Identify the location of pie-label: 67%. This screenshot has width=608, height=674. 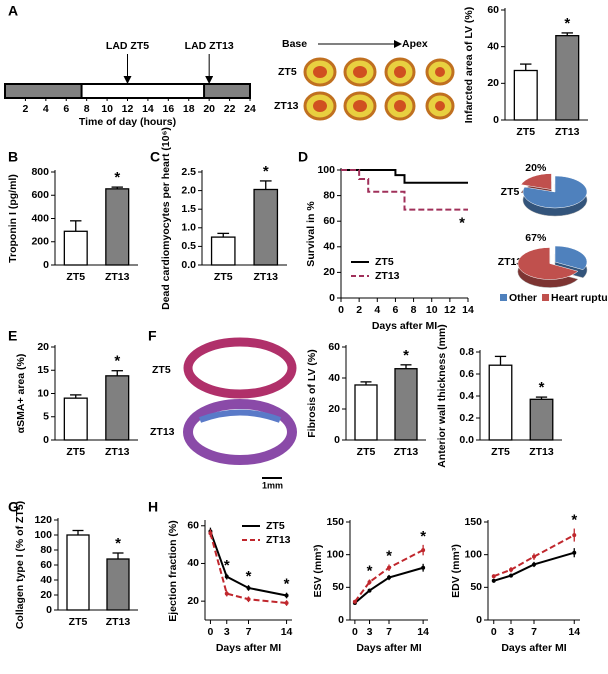
(536, 238).